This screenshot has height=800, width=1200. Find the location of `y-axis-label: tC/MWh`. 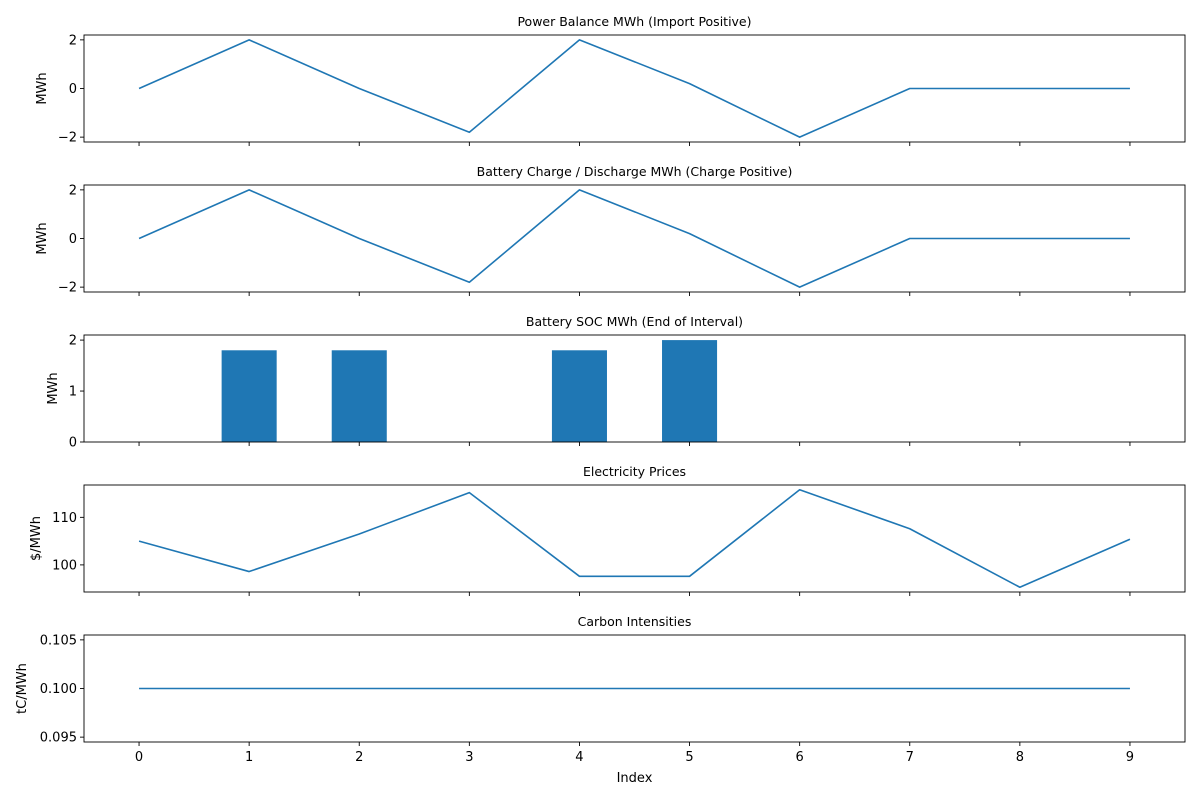

y-axis-label: tC/MWh is located at coordinates (22, 688).